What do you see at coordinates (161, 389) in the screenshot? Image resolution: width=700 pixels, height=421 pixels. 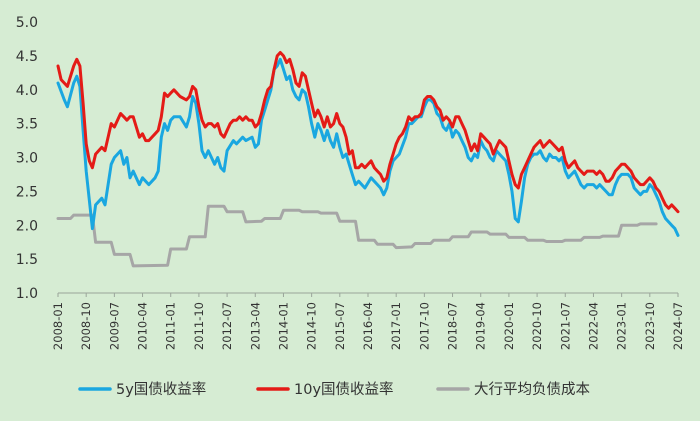 I see `legend-label-0: 5y国债收益率` at bounding box center [161, 389].